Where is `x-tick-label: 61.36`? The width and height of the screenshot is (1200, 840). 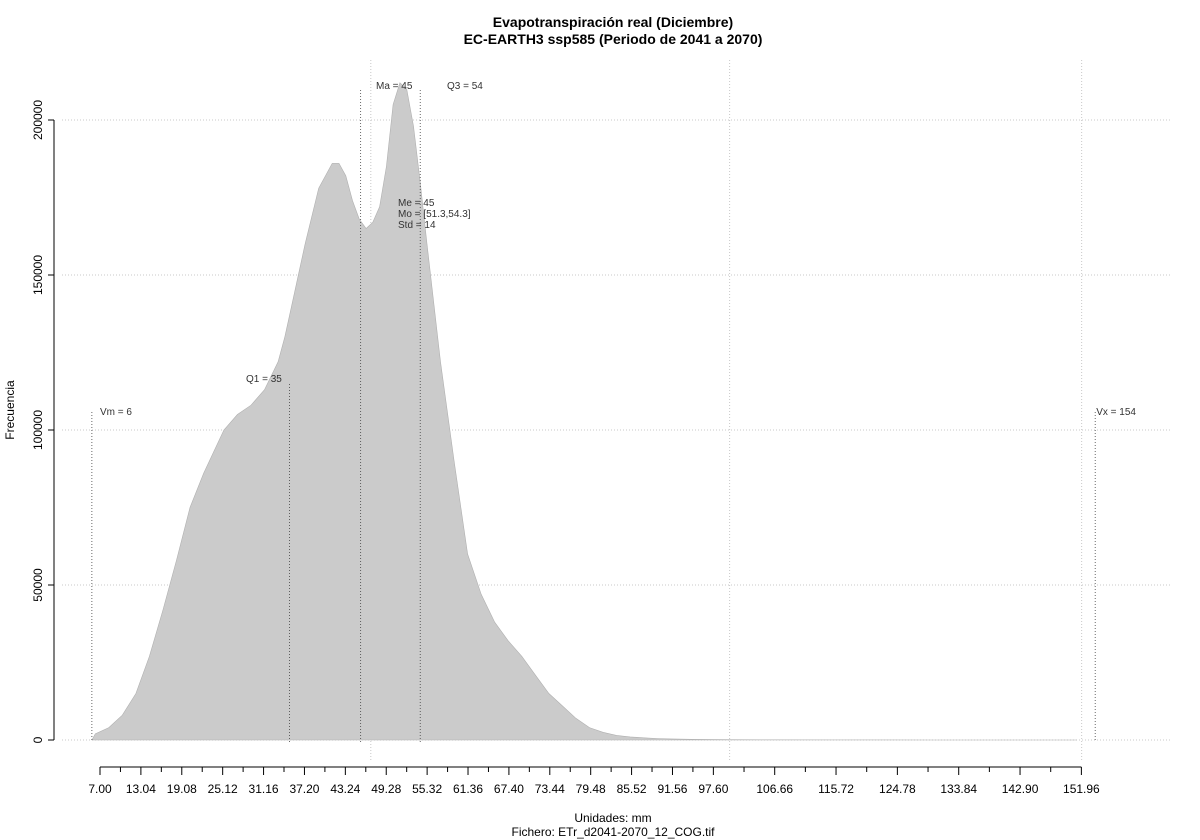 x-tick-label: 61.36 is located at coordinates (468, 789).